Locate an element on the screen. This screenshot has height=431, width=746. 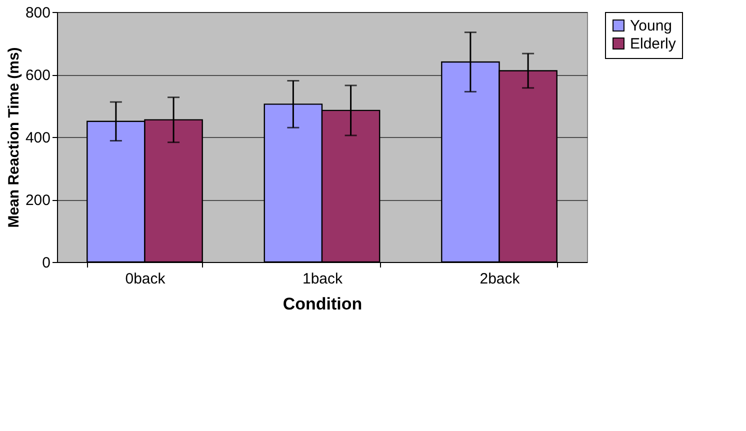
y-axis-title: Mean Reaction Time (ms) is located at coordinates (13, 137).